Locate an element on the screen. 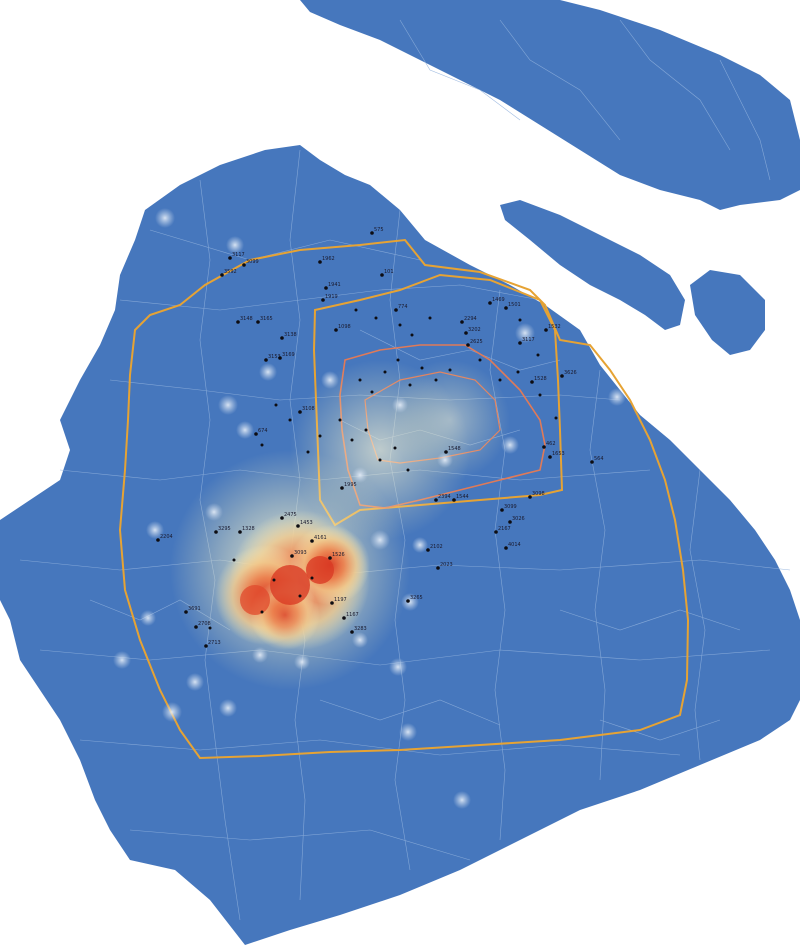 The image size is (800, 952). sample-point: 3295 is located at coordinates (222, 530).